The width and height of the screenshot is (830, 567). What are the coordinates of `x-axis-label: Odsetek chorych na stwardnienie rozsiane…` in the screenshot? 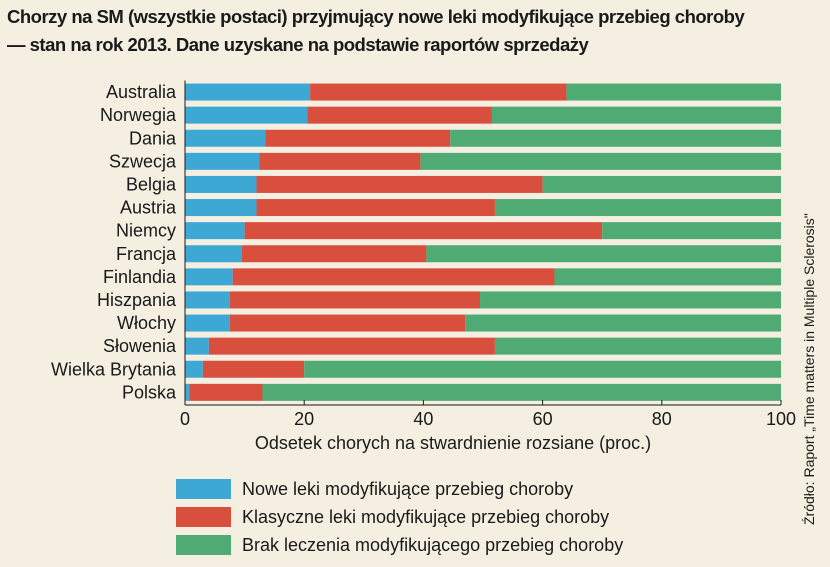 It's located at (453, 443).